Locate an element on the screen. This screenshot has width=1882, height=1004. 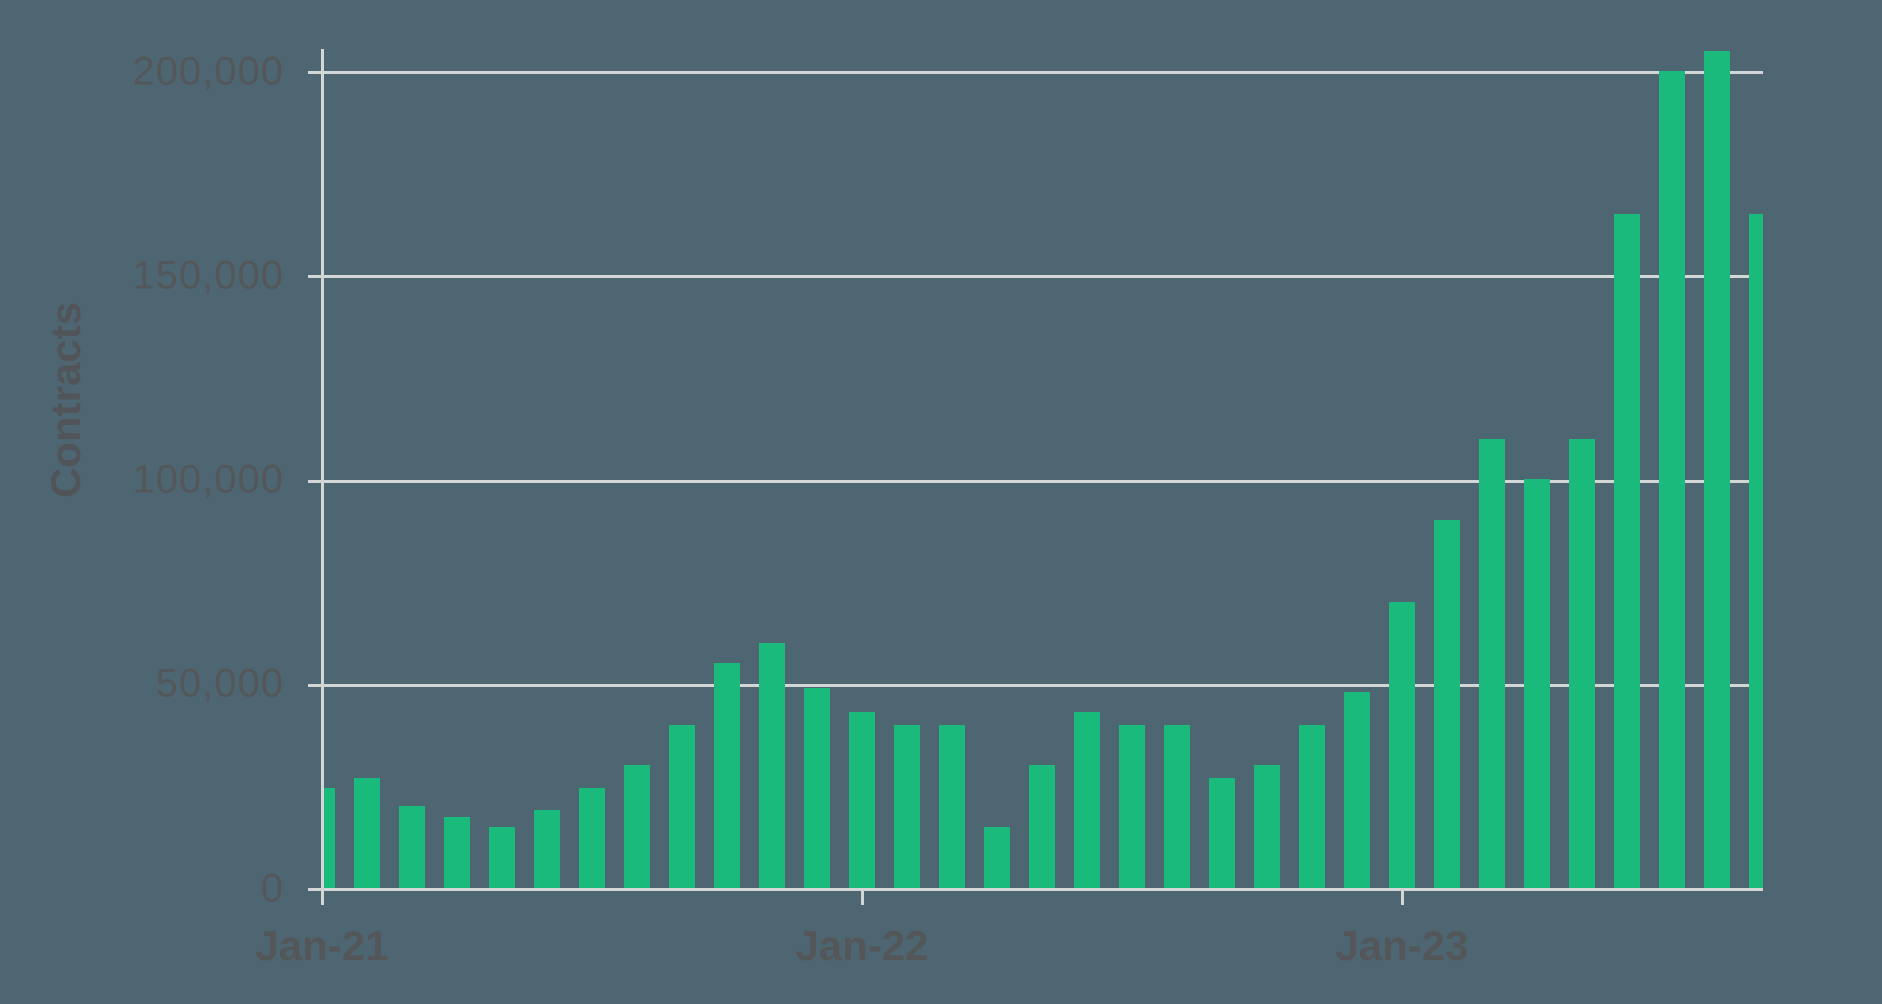
y-tick-label-0: 0 is located at coordinates (272, 888).